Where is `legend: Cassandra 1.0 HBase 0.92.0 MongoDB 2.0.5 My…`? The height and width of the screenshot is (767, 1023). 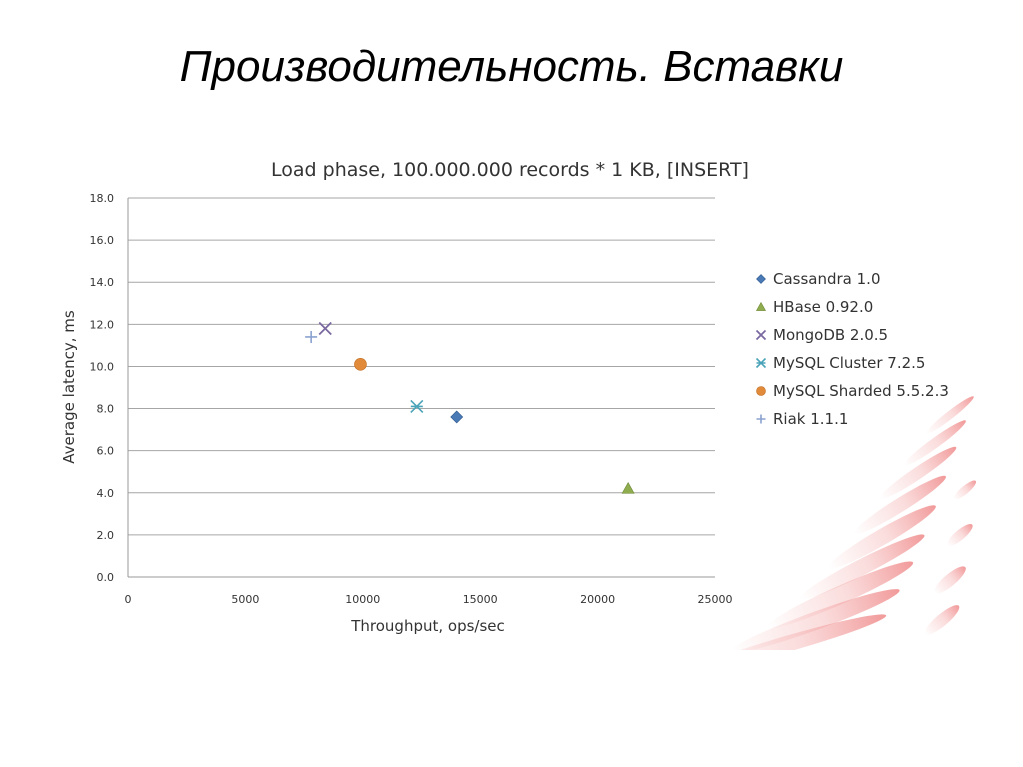 legend: Cassandra 1.0 HBase 0.92.0 MongoDB 2.0.5 My… is located at coordinates (852, 349).